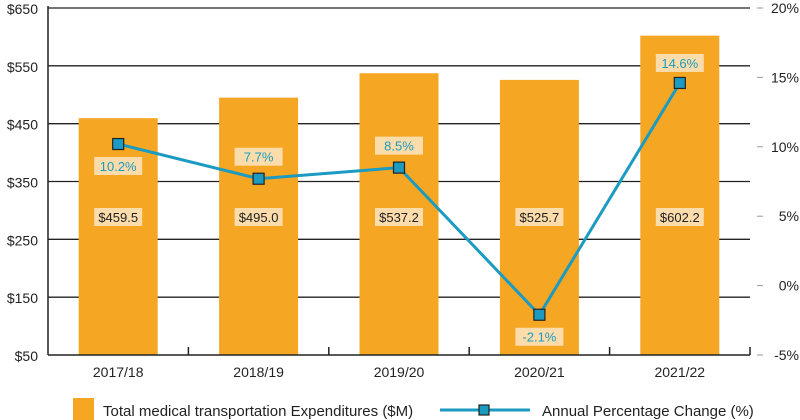  What do you see at coordinates (539, 372) in the screenshot?
I see `x-tick-label: 2020/21` at bounding box center [539, 372].